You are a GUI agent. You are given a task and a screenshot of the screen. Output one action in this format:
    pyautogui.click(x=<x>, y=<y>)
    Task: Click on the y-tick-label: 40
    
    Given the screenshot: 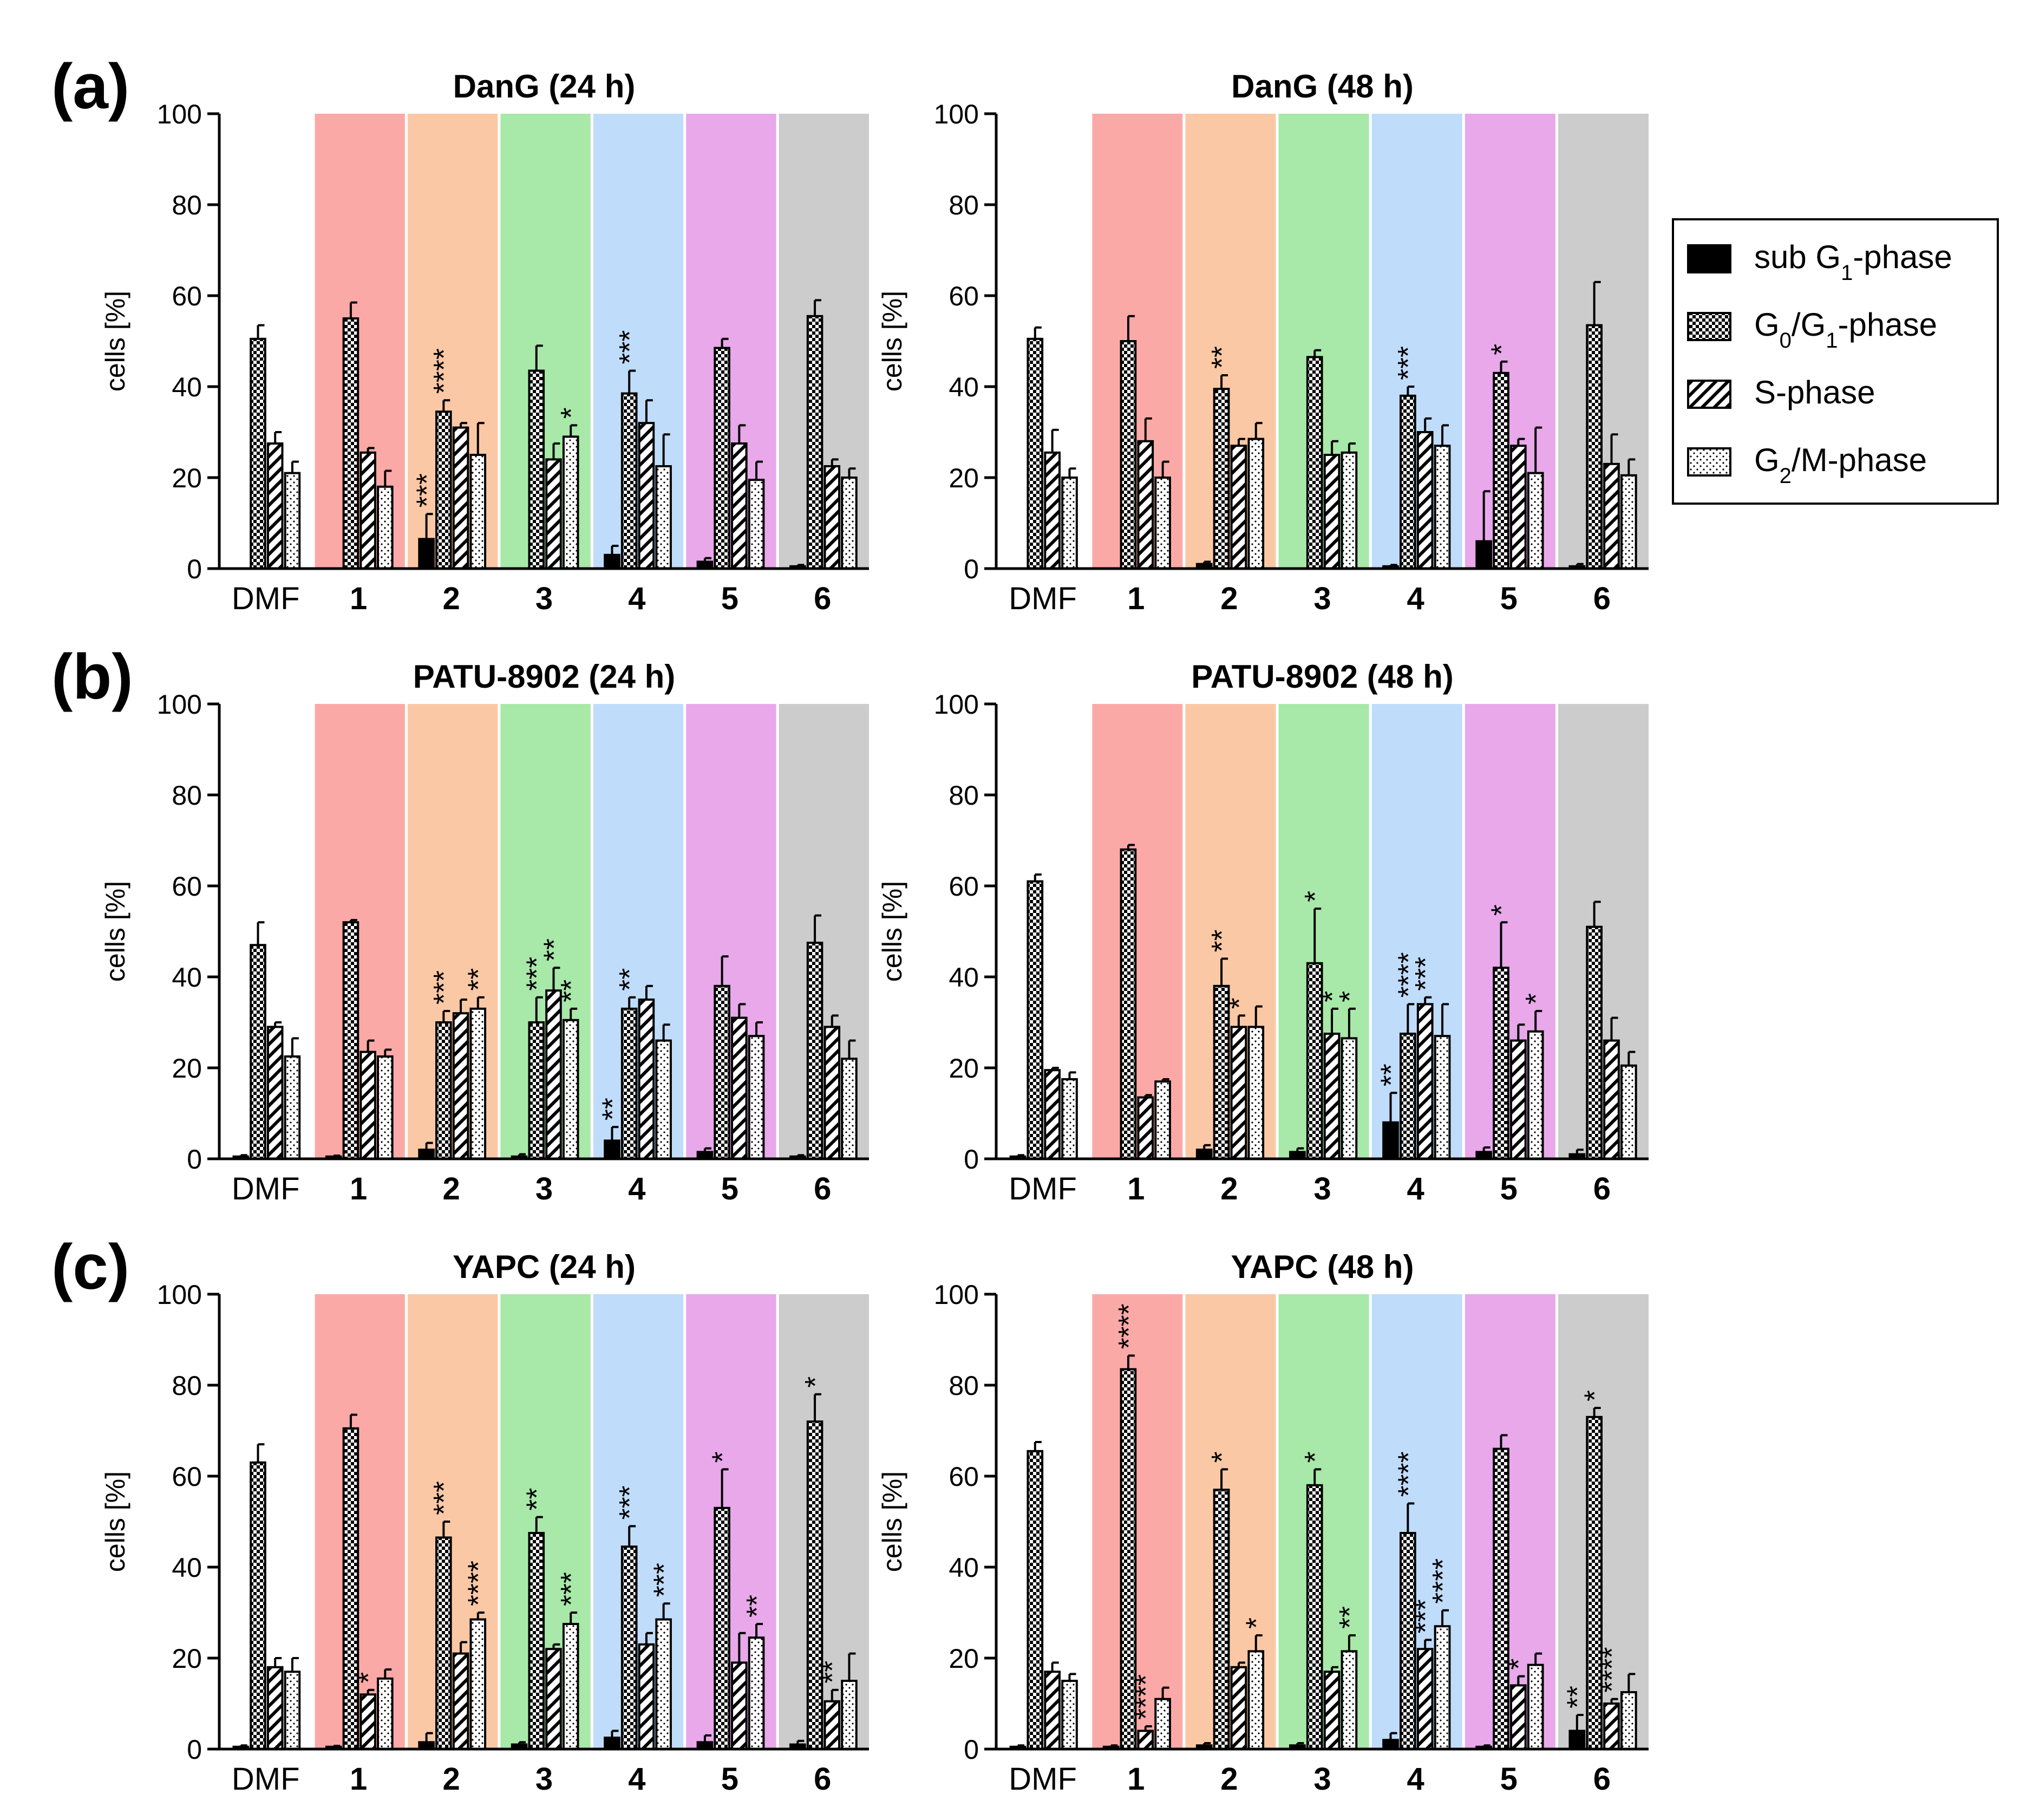 What is the action you would take?
    pyautogui.click(x=964, y=387)
    